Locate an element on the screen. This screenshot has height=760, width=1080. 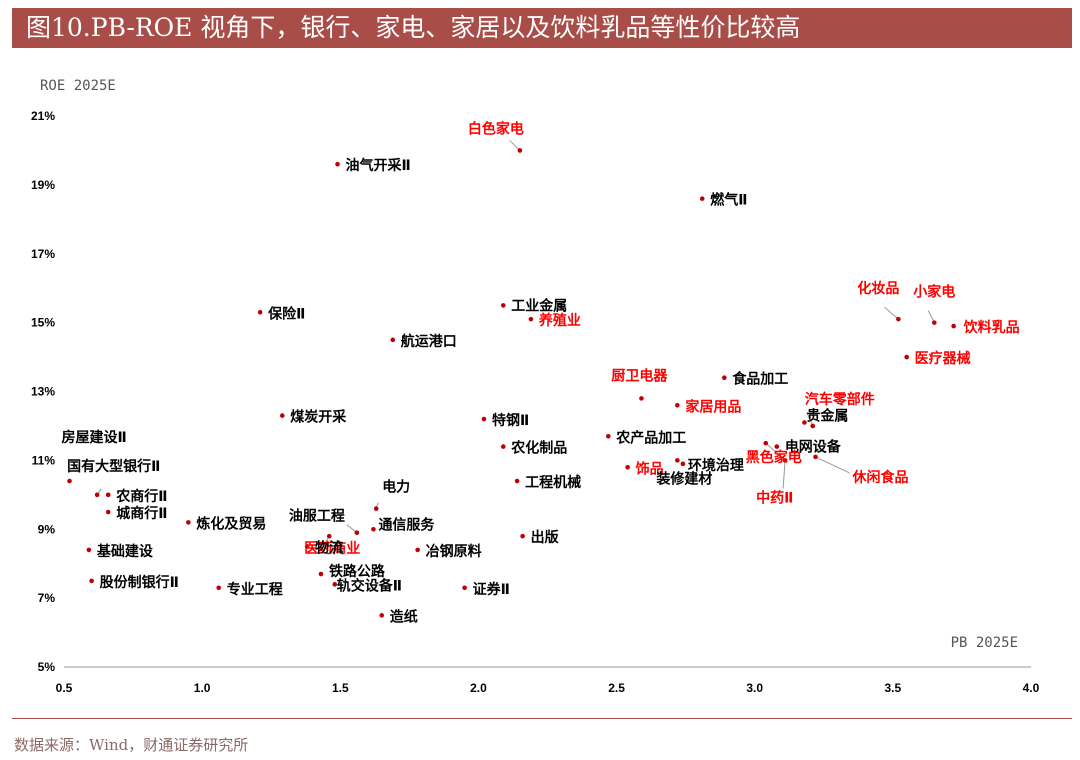
point-label: 化妆品 is located at coordinates (878, 288).